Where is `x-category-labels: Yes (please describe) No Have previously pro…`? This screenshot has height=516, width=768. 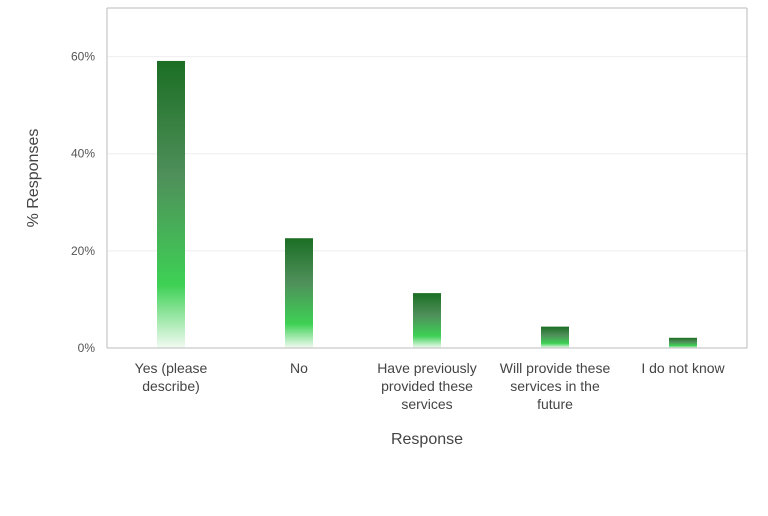
x-category-labels: Yes (please describe) No Have previously pro… is located at coordinates (430, 386).